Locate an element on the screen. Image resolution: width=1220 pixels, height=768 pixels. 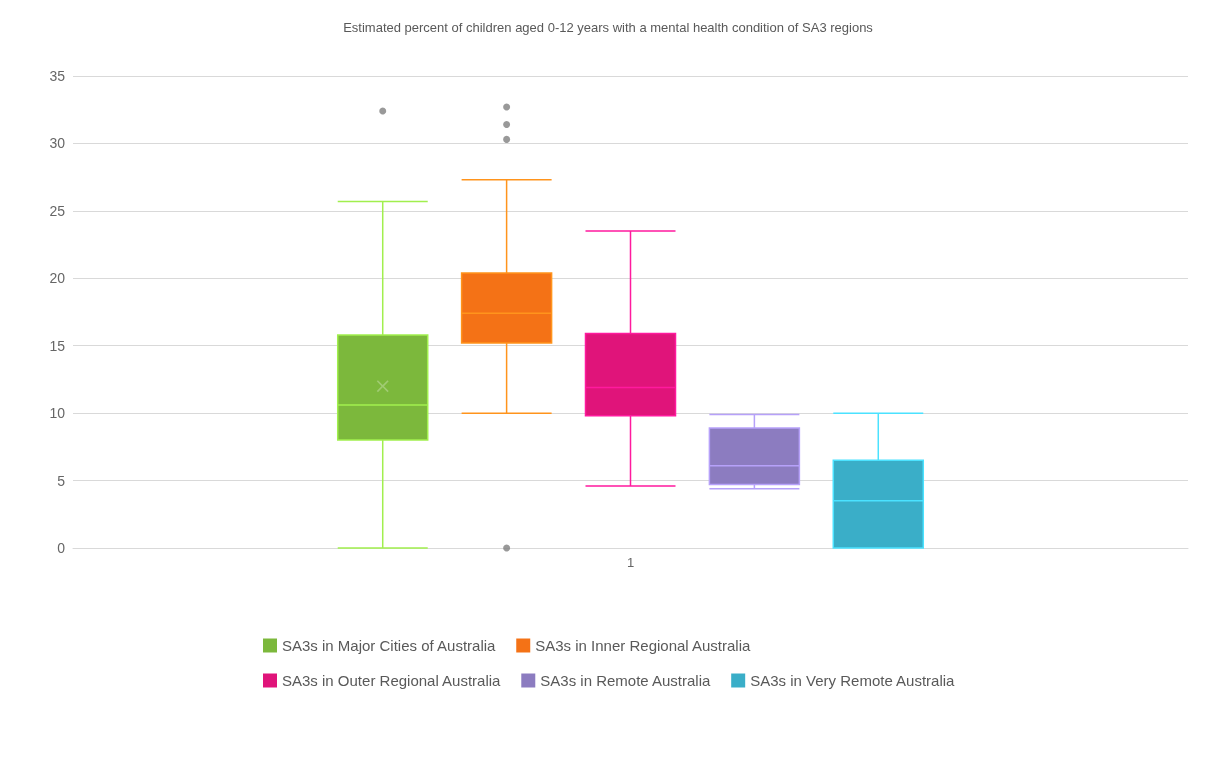
legend-label: SA3s in Outer Regional Australia is located at coordinates (392, 680).